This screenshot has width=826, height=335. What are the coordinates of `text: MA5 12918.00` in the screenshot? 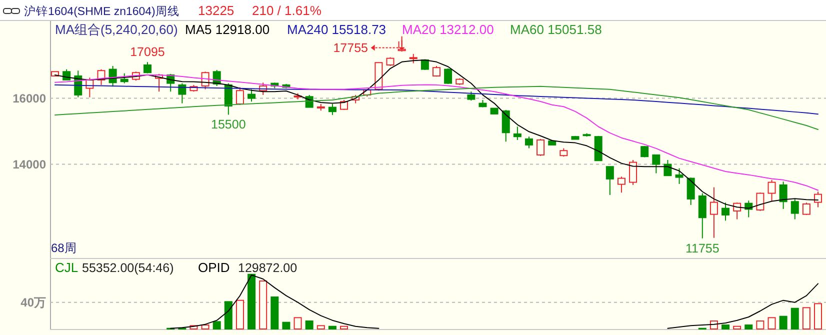 It's located at (227, 29).